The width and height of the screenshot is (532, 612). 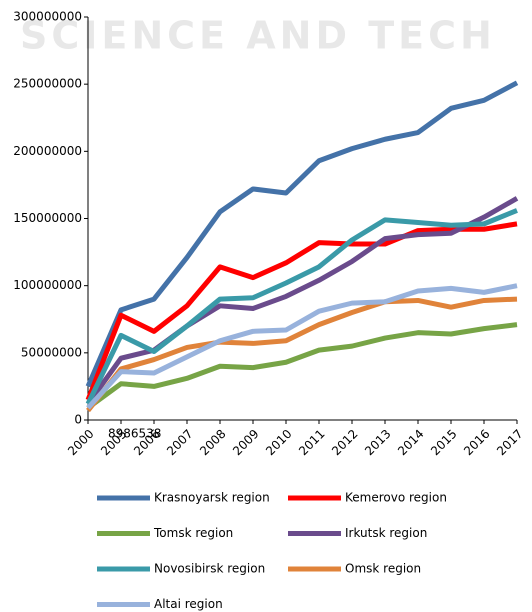 I want to click on y-tick-label: 200000000, so click(x=47, y=151).